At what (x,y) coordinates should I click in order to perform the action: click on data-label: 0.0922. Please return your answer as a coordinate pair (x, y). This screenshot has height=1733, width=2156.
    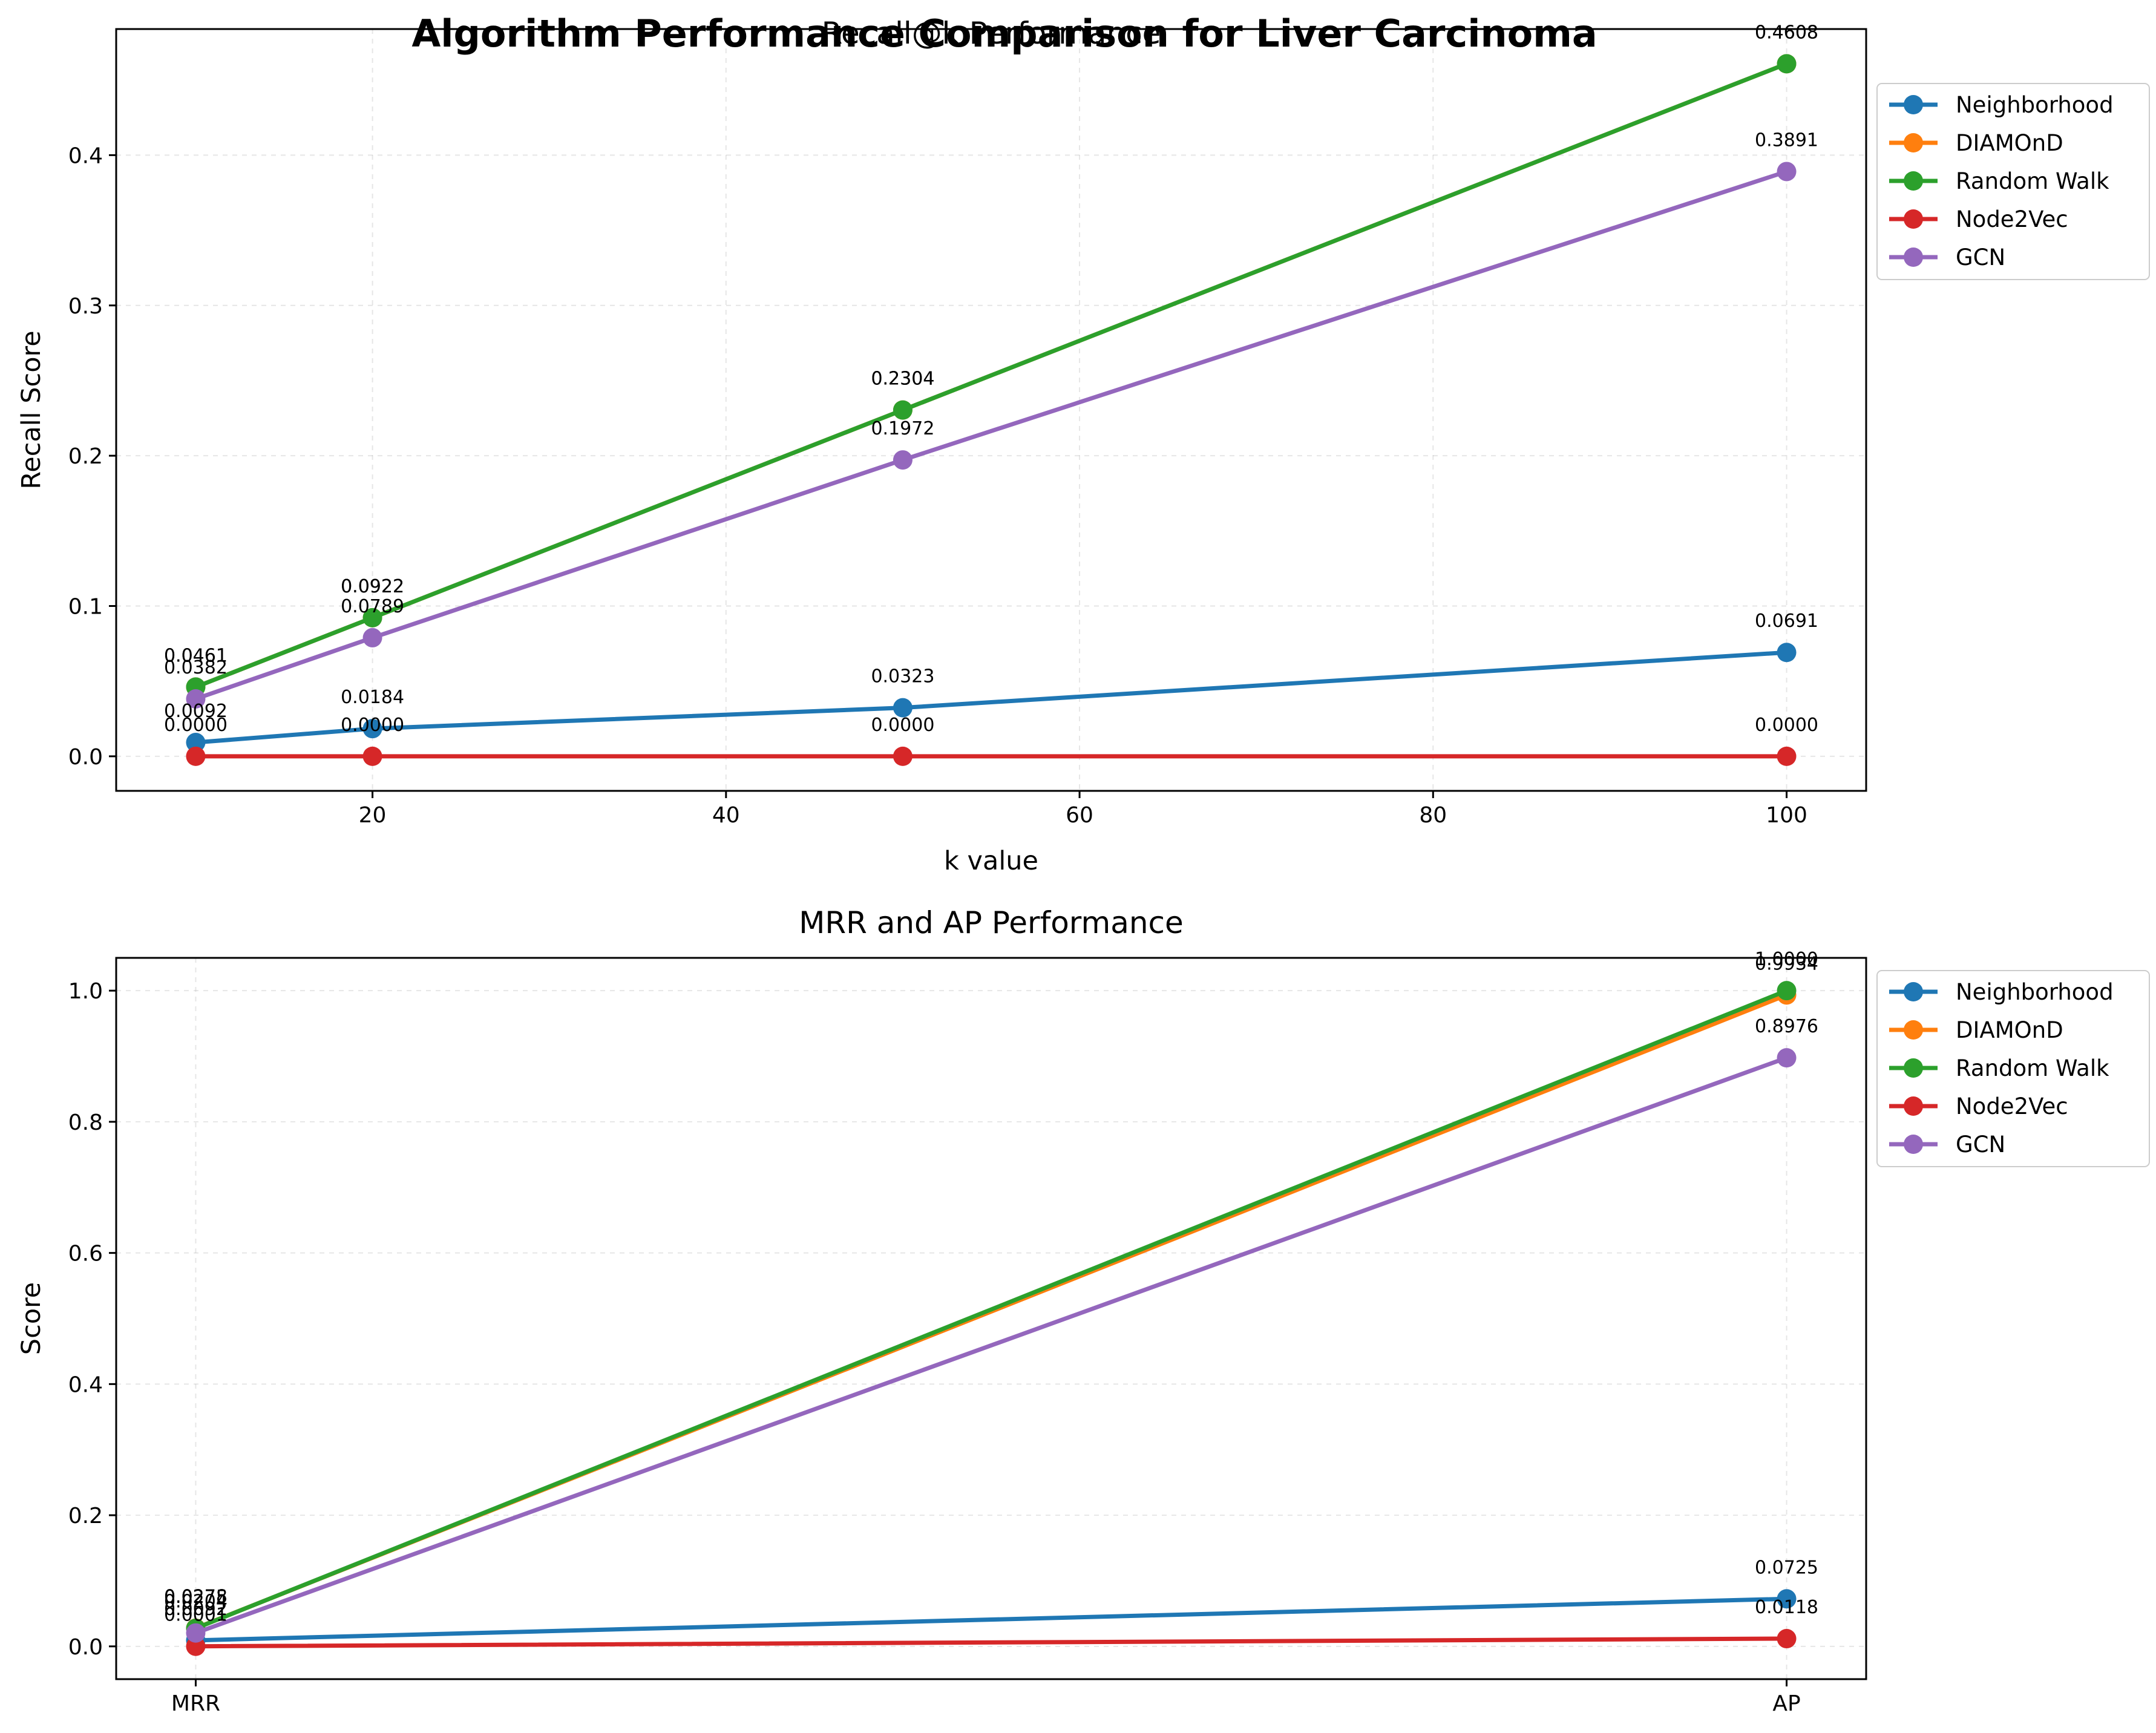
    Looking at the image, I should click on (372, 586).